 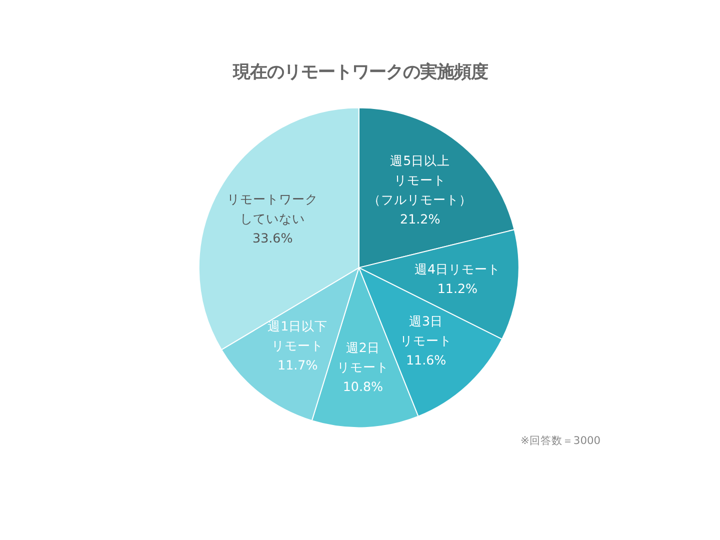 I want to click on slice-label: 週2日リモート, so click(x=362, y=357).